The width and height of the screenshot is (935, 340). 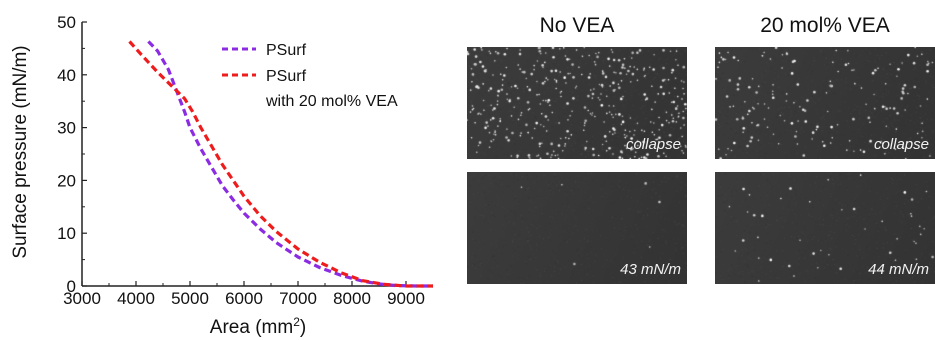 What do you see at coordinates (66, 75) in the screenshot?
I see `y-tick-label: 40` at bounding box center [66, 75].